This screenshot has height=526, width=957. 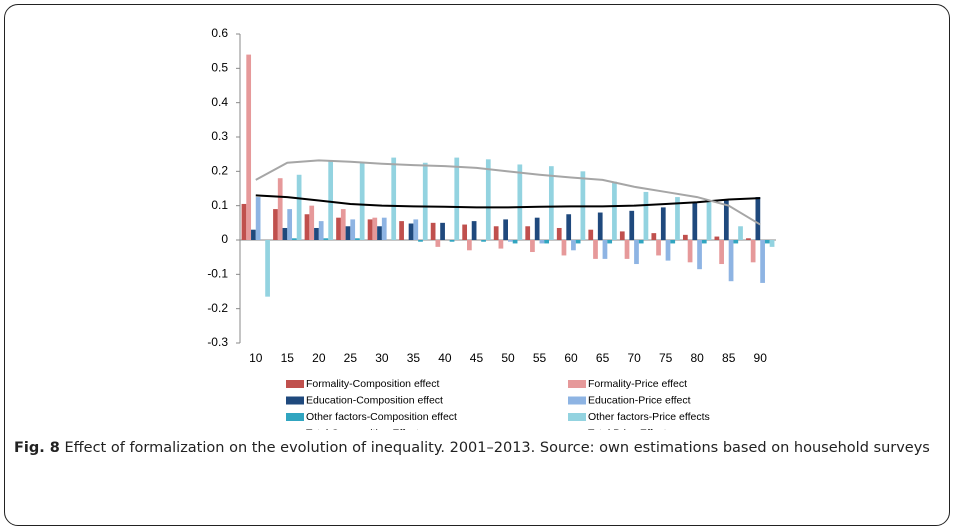 What do you see at coordinates (219, 102) in the screenshot?
I see `y-tick-label: 0.4` at bounding box center [219, 102].